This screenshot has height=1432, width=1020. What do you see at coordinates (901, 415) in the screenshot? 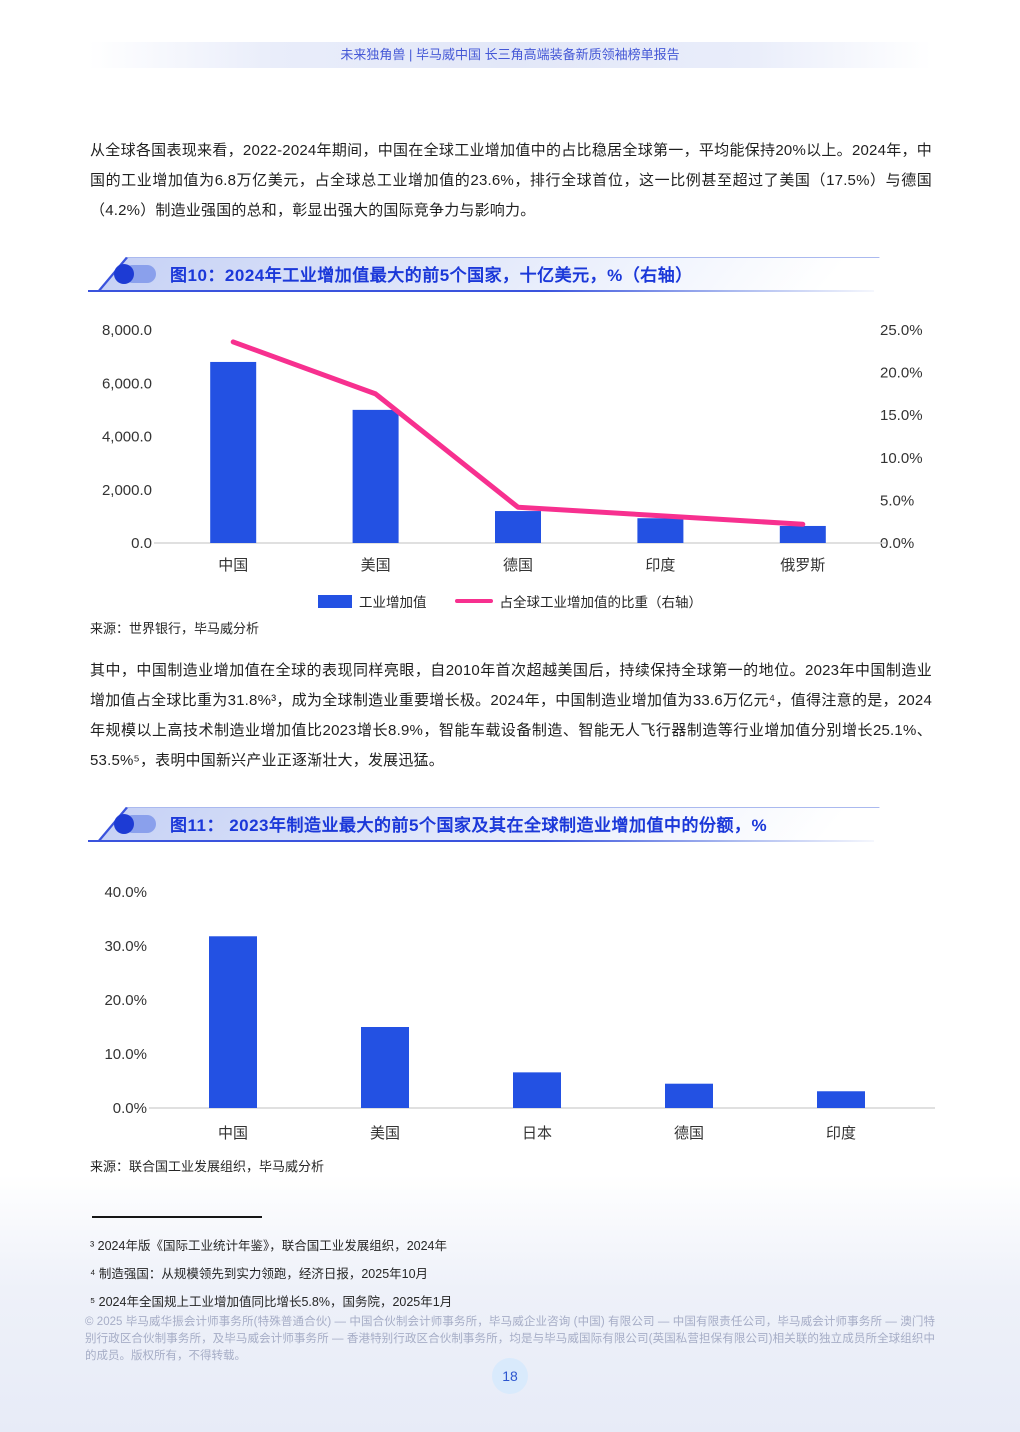
I see `svg-text: 15.0%` at bounding box center [901, 415].